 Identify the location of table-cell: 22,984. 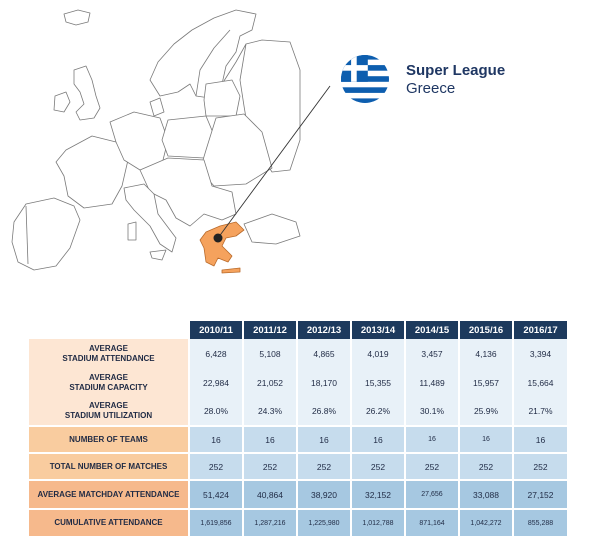
(215, 383).